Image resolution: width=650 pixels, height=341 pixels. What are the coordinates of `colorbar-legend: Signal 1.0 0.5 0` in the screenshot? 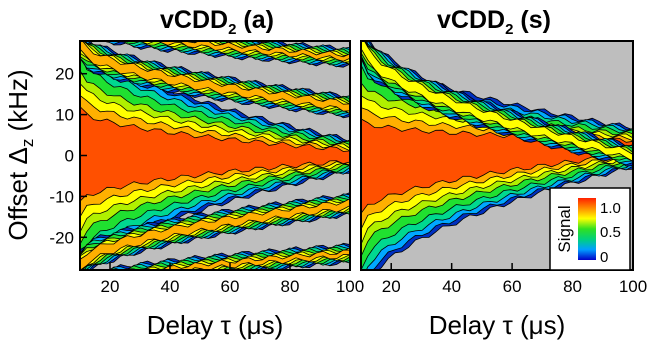 It's located at (590, 229).